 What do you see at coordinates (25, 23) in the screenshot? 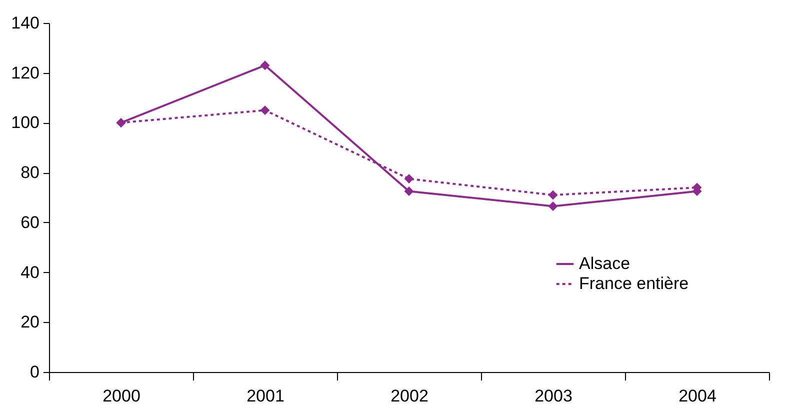
I see `y-tick-label: 140` at bounding box center [25, 23].